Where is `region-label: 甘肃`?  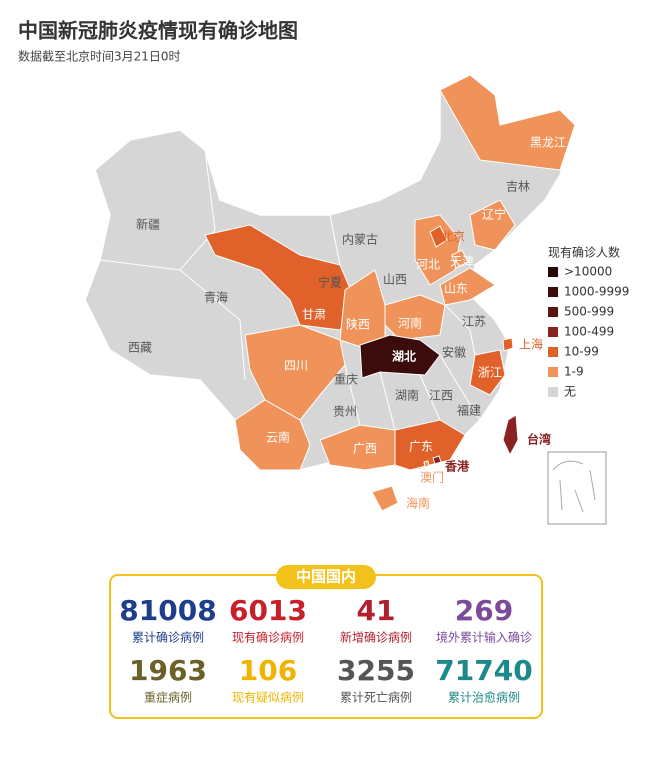
region-label: 甘肃 is located at coordinates (314, 315).